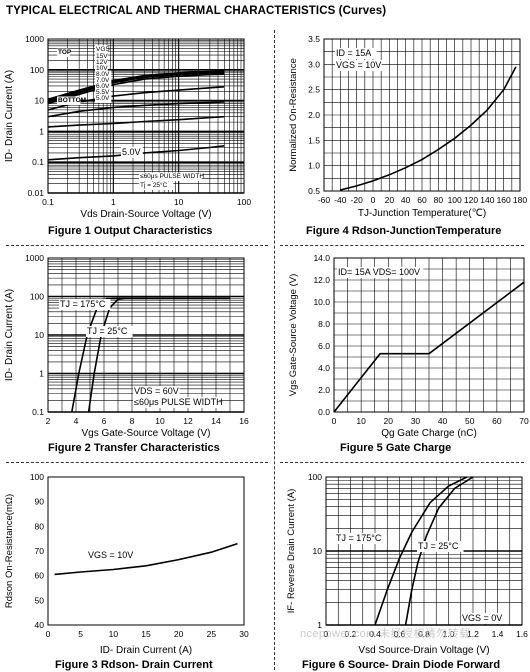 This screenshot has width=530, height=672. What do you see at coordinates (314, 191) in the screenshot?
I see `y-tick-label: 0.5` at bounding box center [314, 191].